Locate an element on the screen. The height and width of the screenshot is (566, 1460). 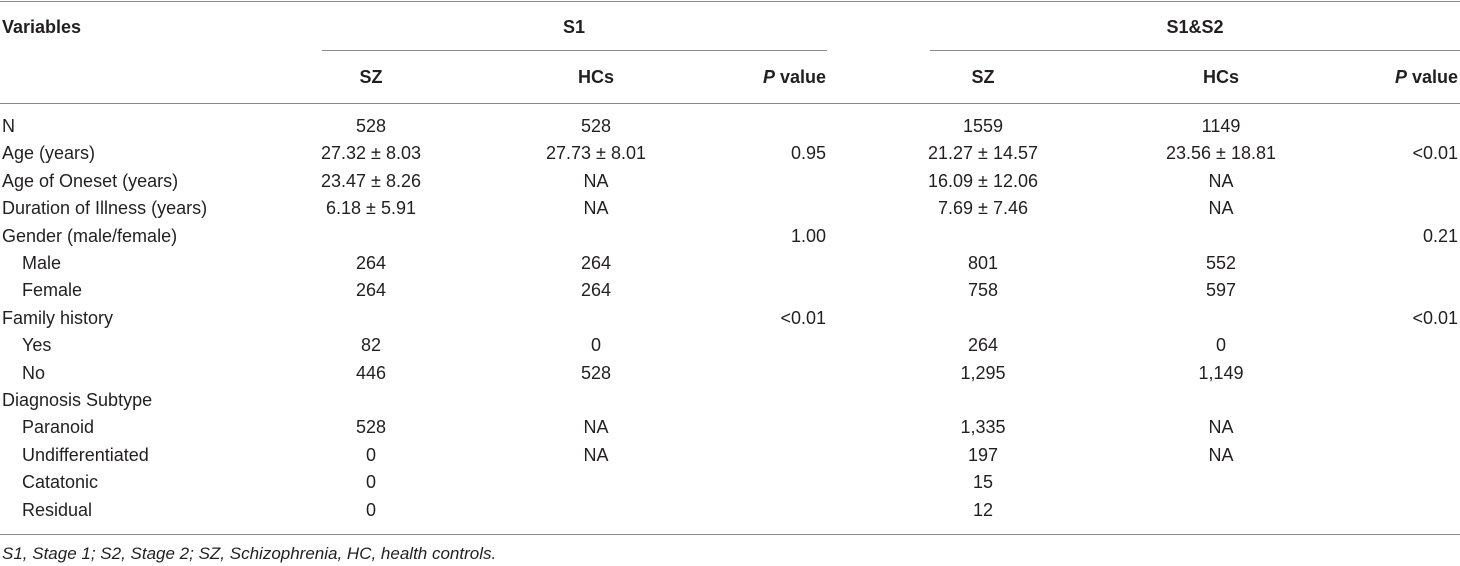
row-label: Residual is located at coordinates (57, 510).